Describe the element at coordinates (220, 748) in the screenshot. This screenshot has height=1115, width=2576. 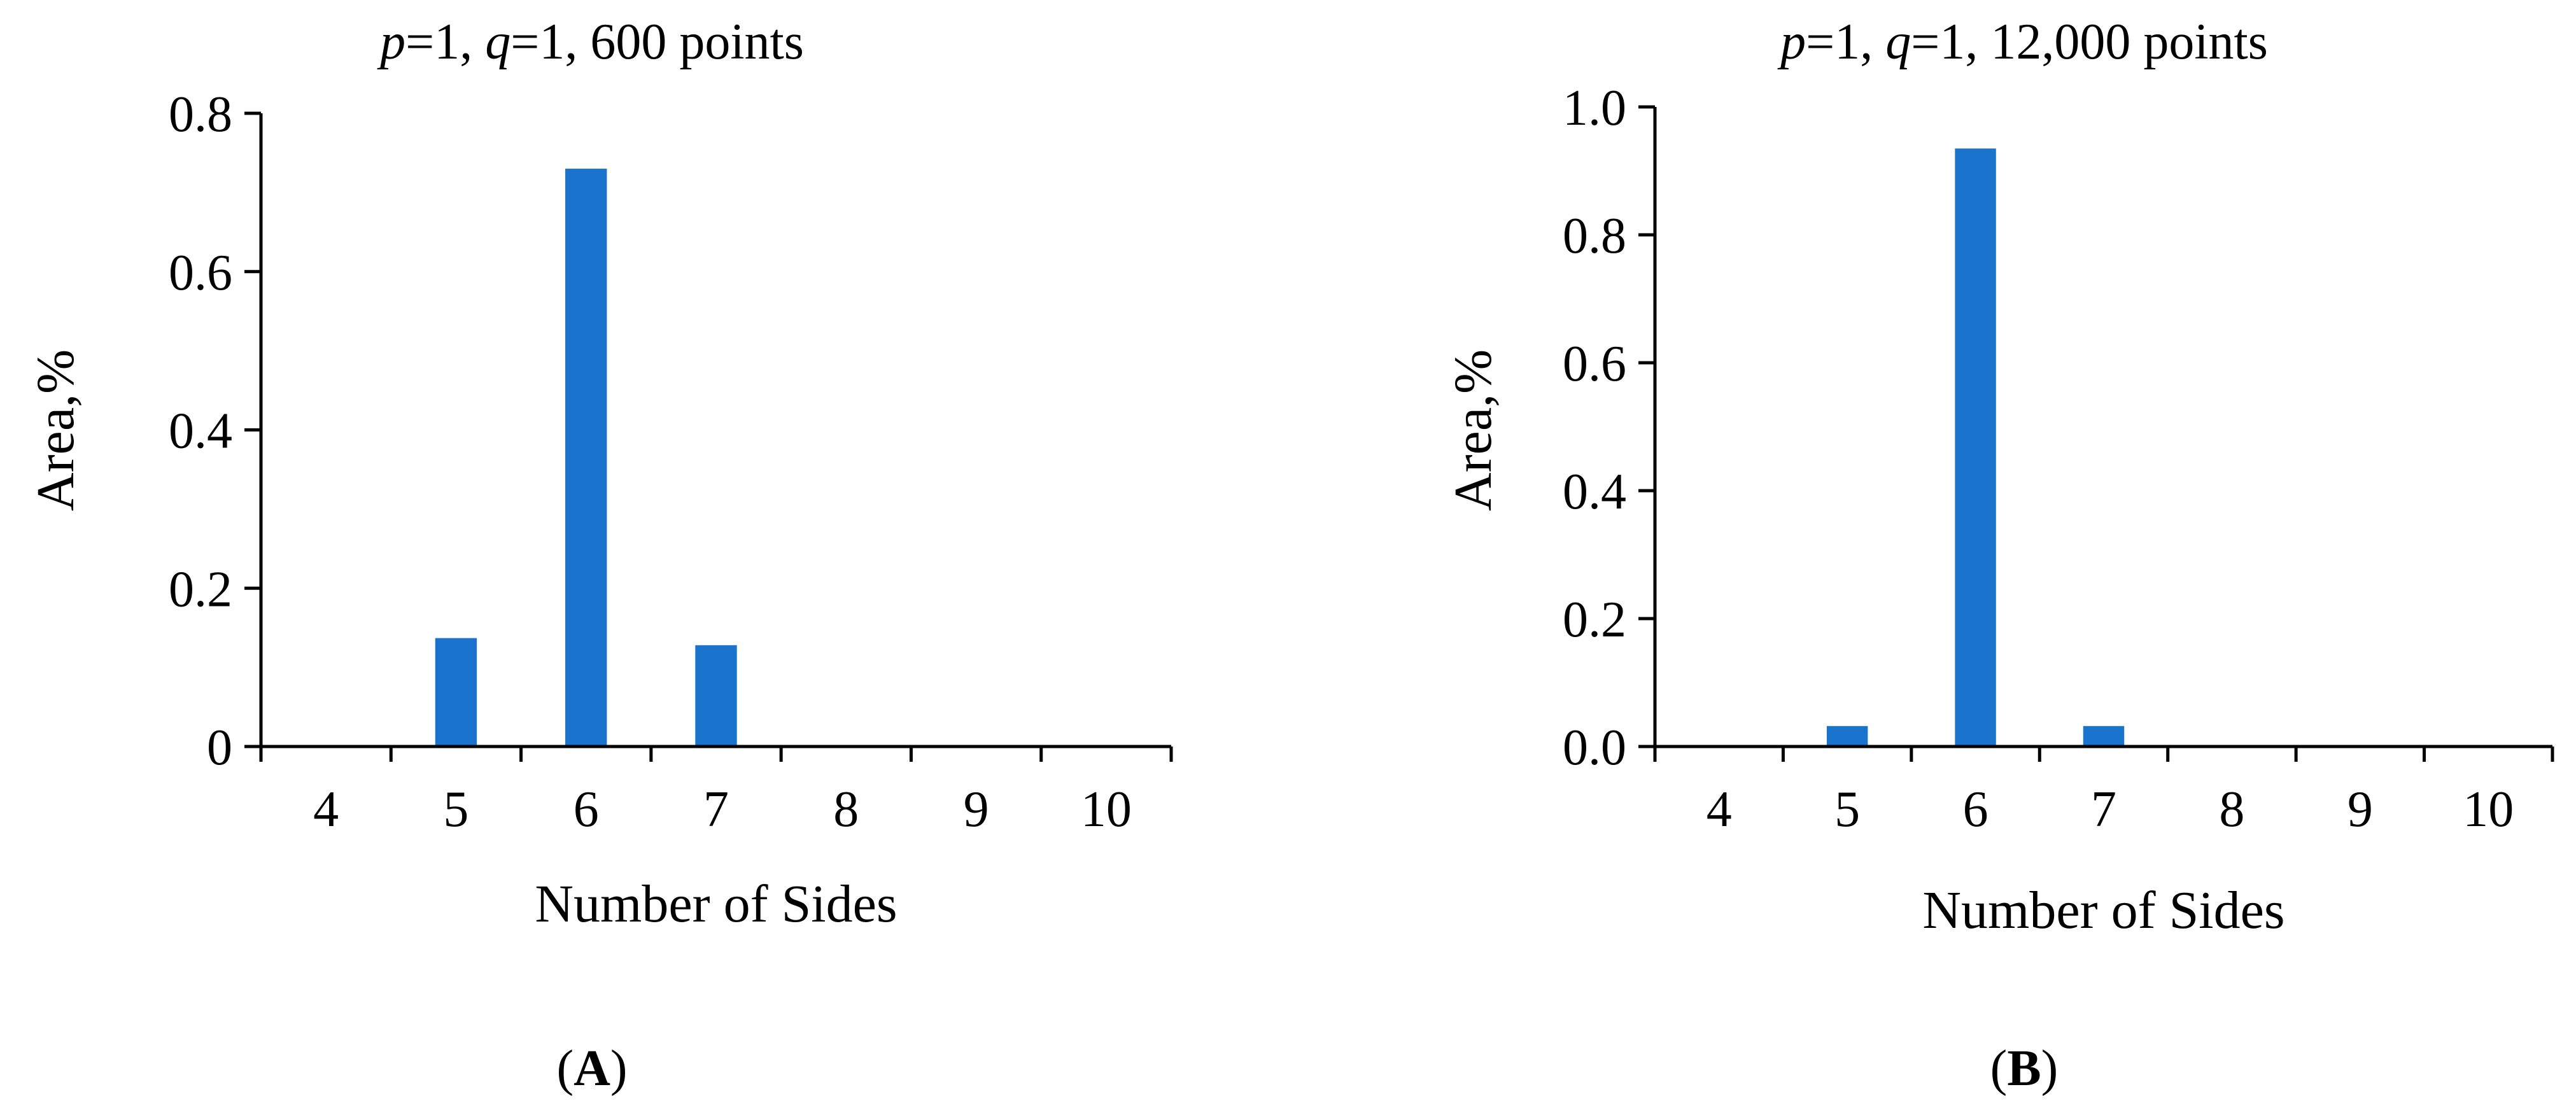
I see `y-tick-label: 0` at that location.